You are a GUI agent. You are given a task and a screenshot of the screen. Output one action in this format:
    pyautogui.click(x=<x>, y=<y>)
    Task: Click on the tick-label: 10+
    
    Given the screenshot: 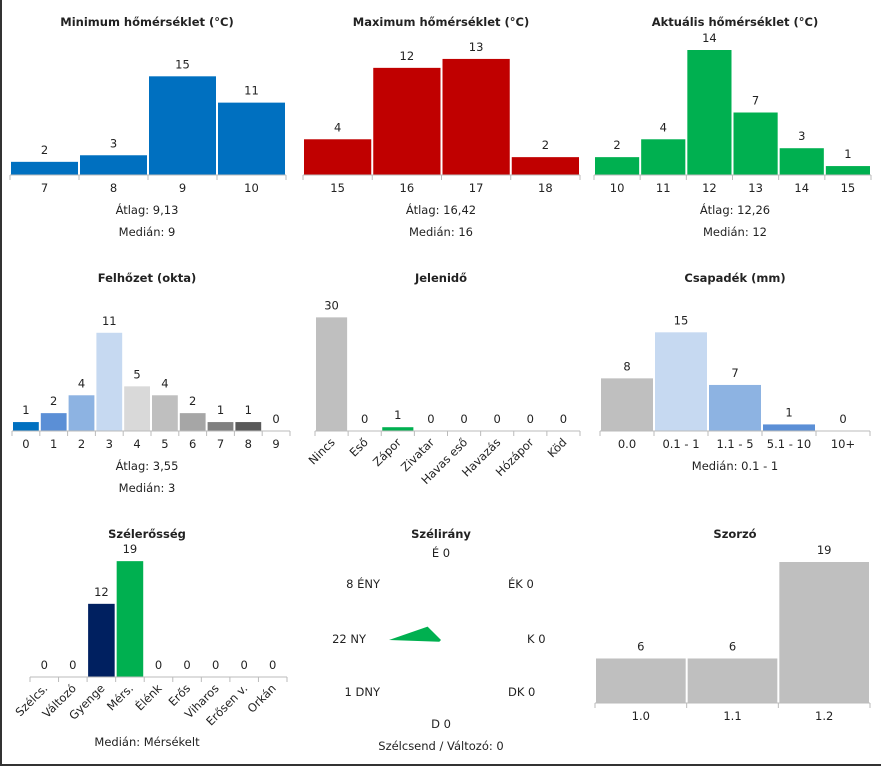 What is the action you would take?
    pyautogui.click(x=843, y=444)
    